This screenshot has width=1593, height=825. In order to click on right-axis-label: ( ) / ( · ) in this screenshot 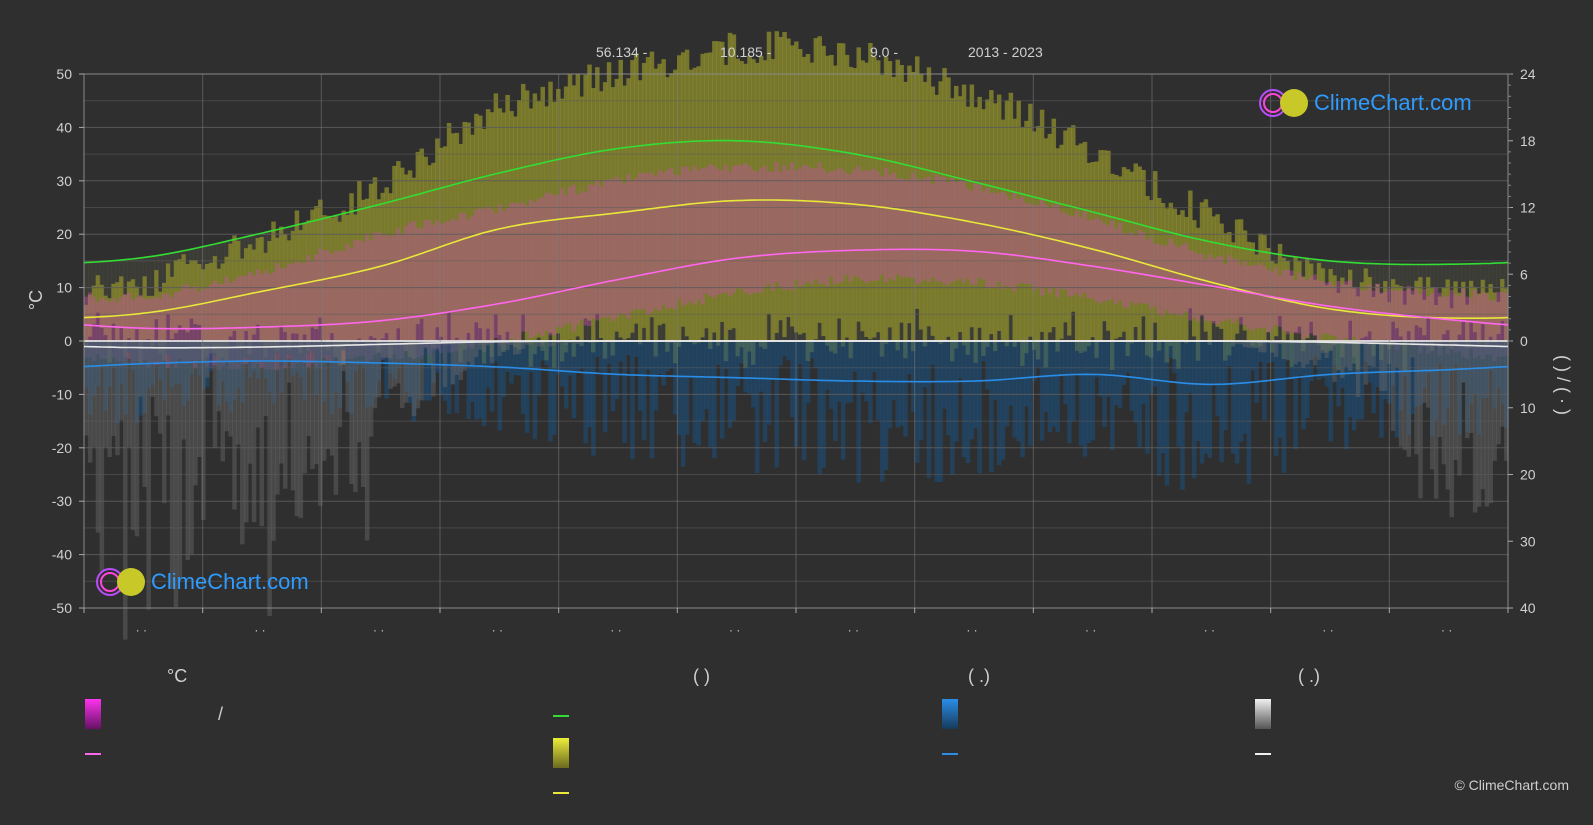, I will do `click(1563, 385)`.